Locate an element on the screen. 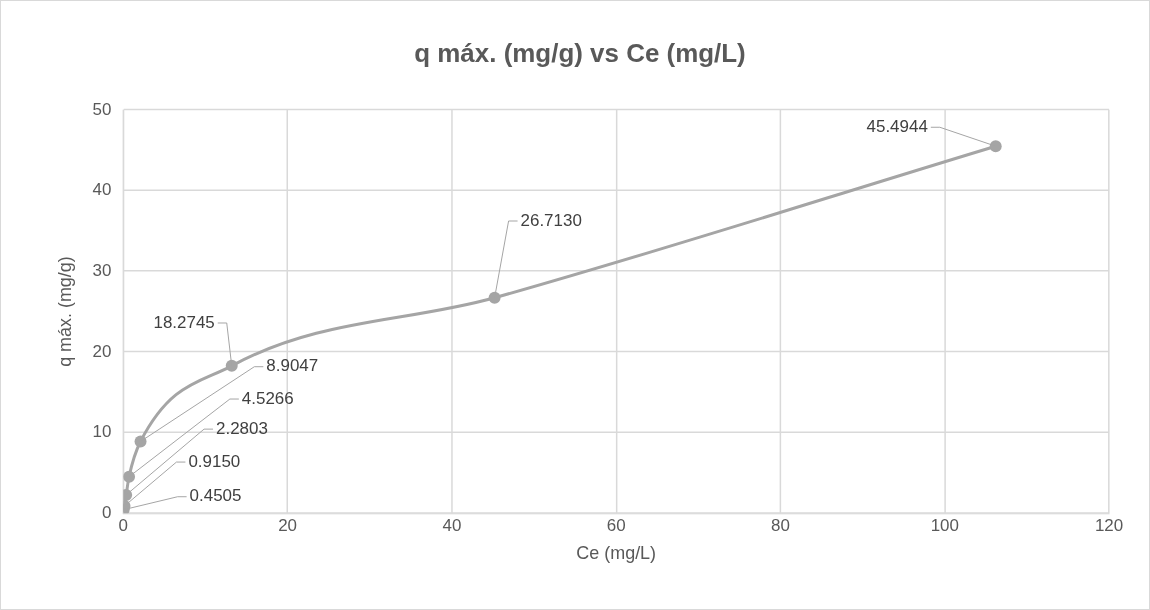  data-label: 4.5266 is located at coordinates (267, 398).